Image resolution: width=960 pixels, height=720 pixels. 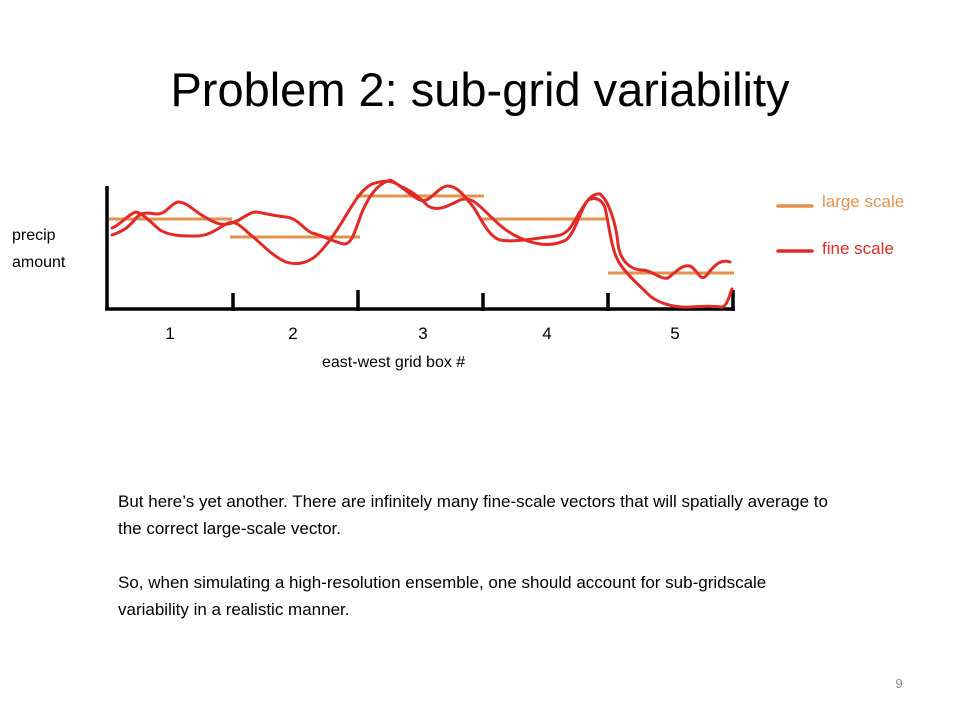 I want to click on fine-scale-curve-b, so click(x=422, y=244).